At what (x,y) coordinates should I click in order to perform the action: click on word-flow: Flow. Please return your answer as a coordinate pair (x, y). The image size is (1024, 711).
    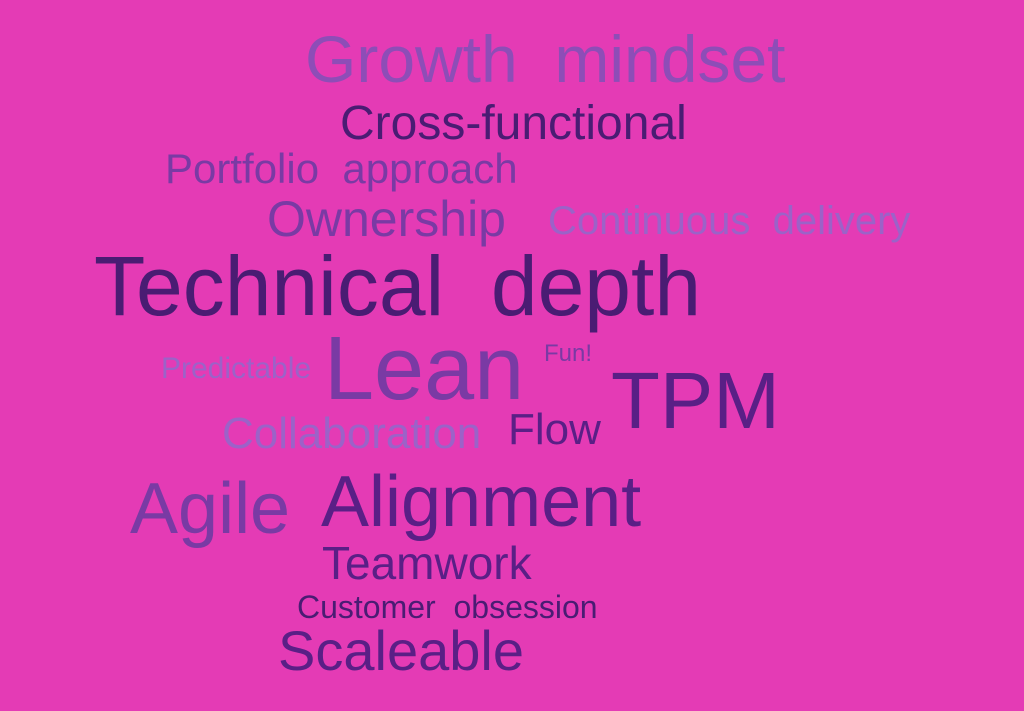
    Looking at the image, I should click on (554, 429).